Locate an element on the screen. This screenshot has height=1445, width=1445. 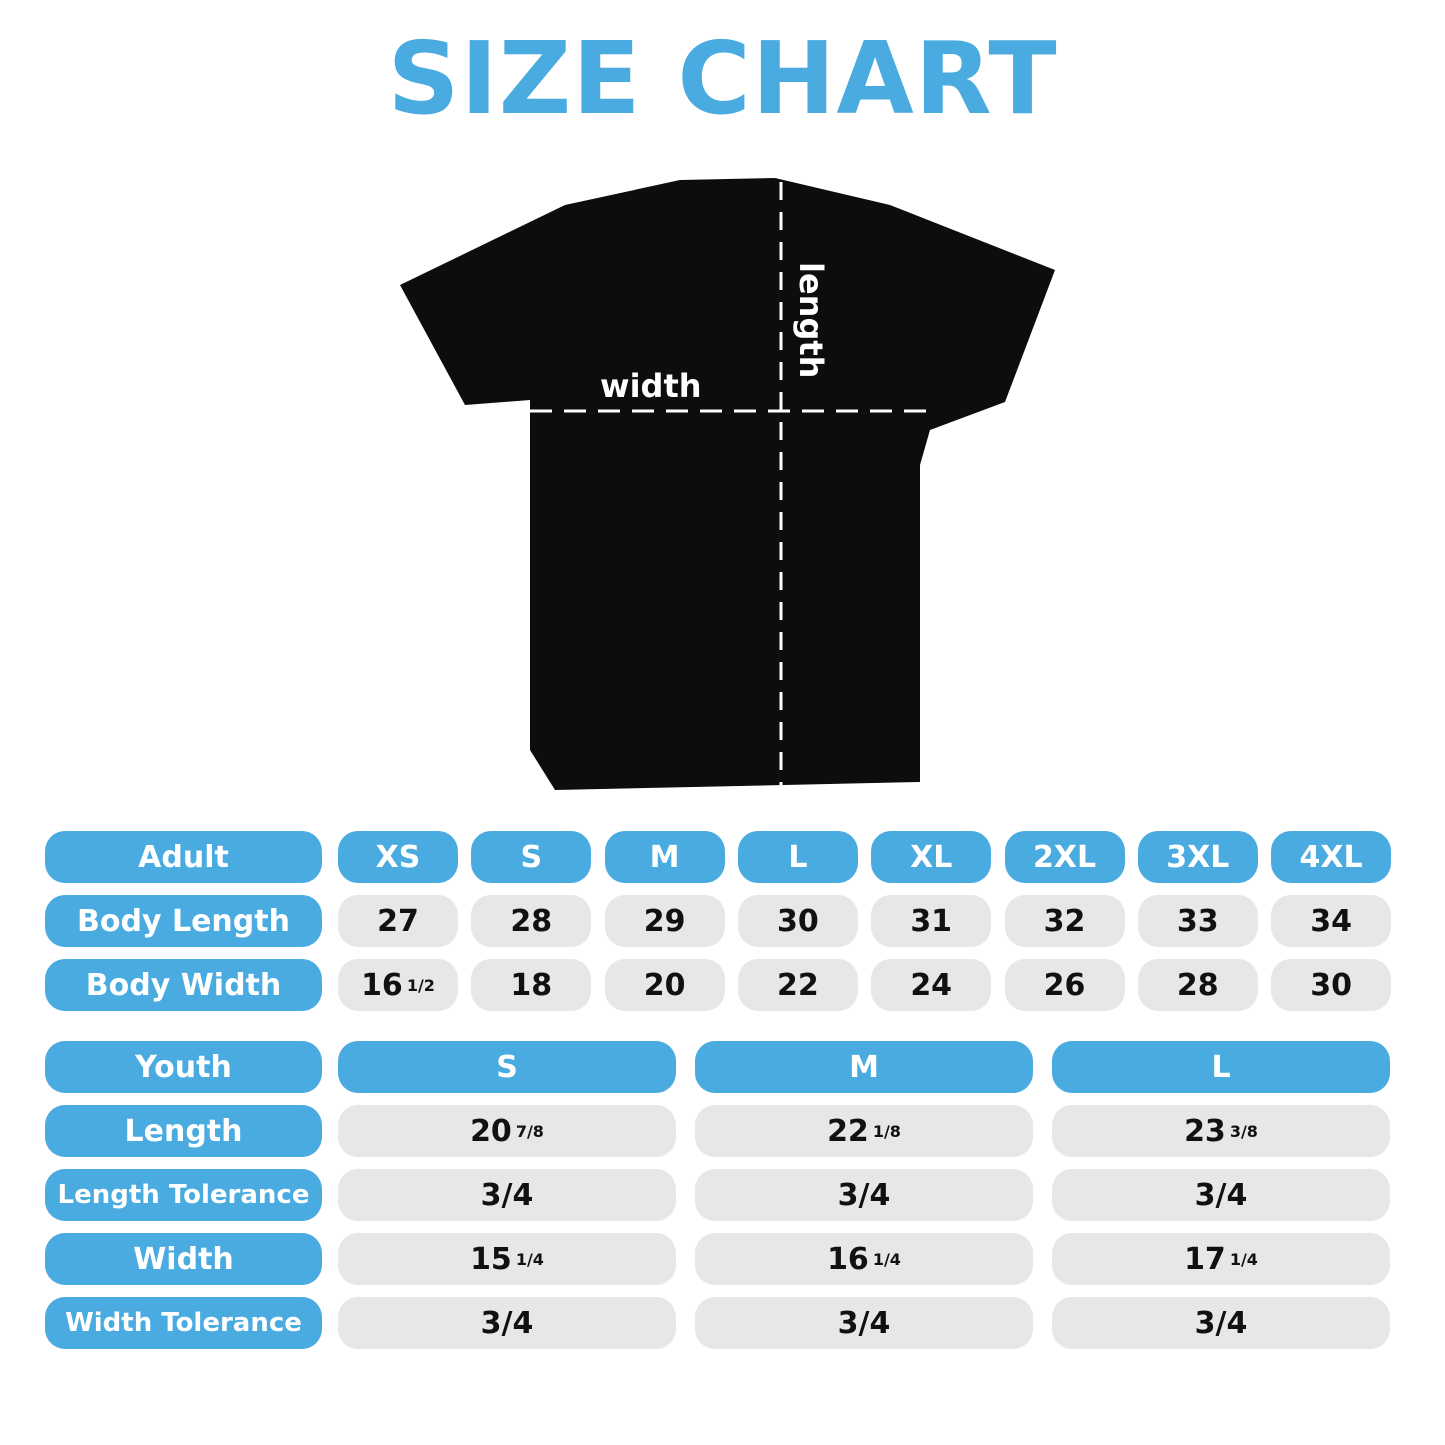
row-label: Width is located at coordinates (183, 1259).